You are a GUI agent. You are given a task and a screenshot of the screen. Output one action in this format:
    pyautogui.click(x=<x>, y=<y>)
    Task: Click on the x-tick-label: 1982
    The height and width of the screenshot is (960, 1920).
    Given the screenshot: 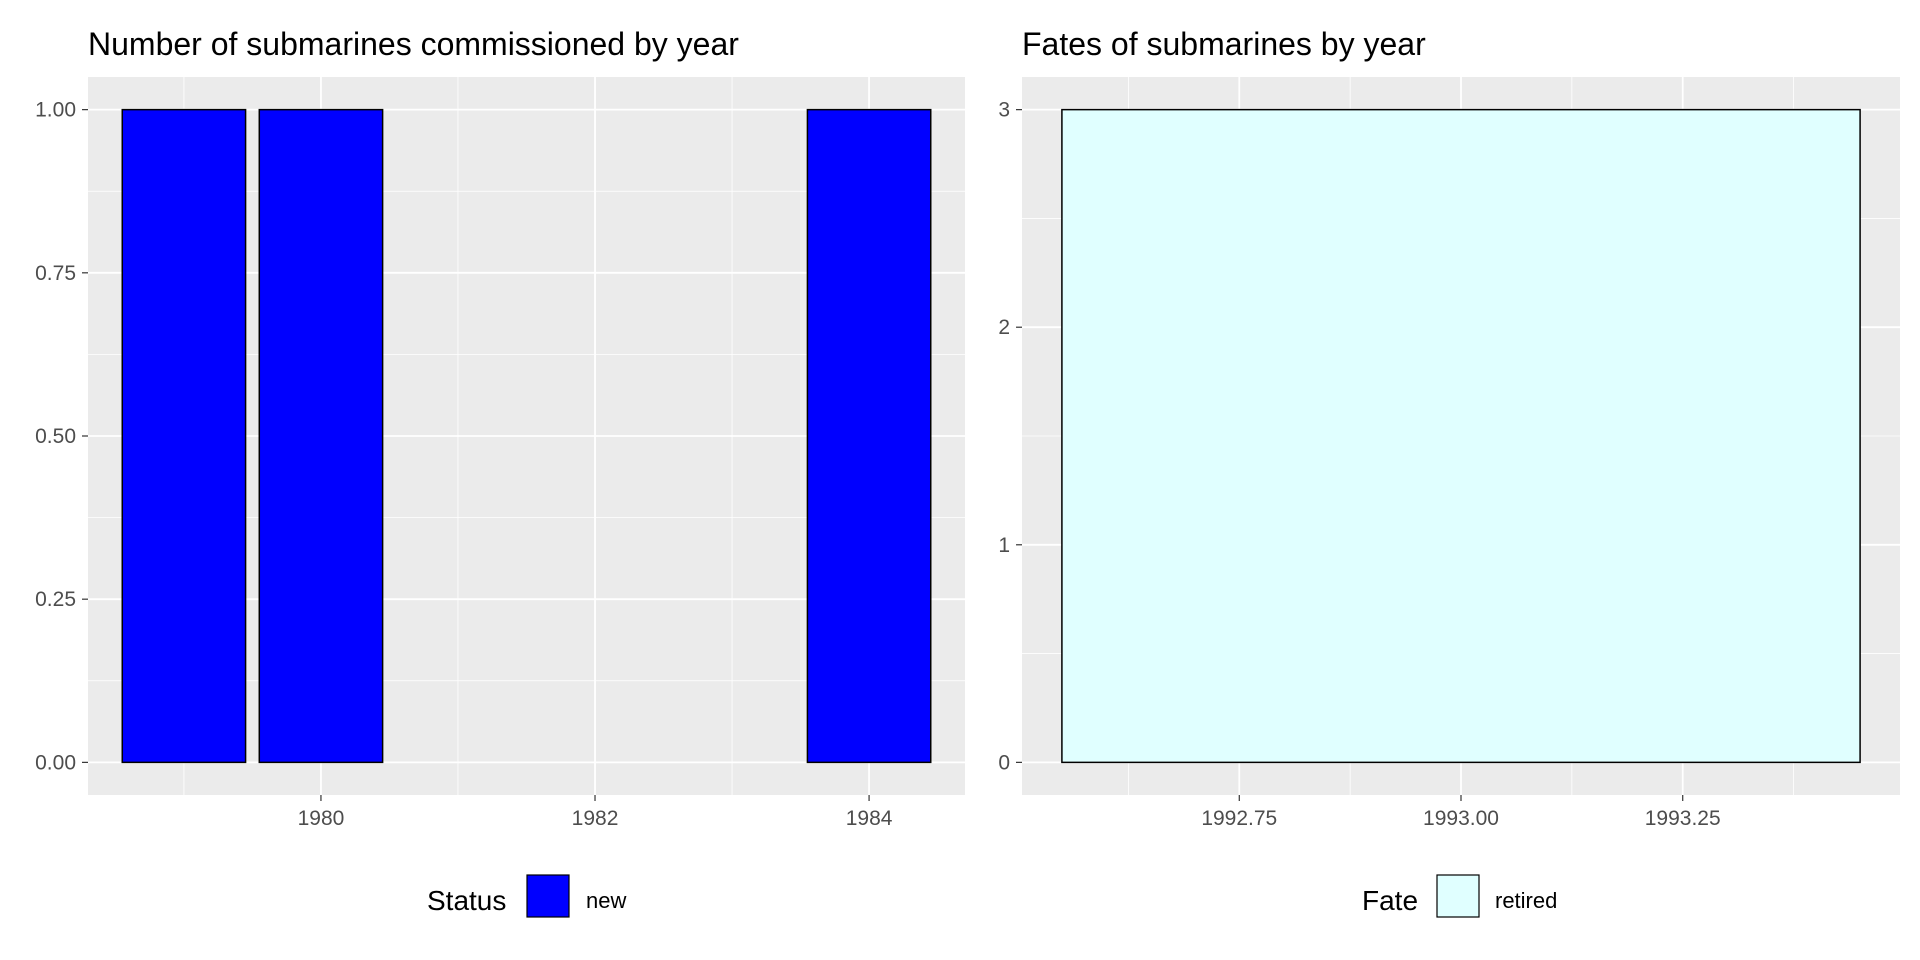 What is the action you would take?
    pyautogui.click(x=595, y=818)
    